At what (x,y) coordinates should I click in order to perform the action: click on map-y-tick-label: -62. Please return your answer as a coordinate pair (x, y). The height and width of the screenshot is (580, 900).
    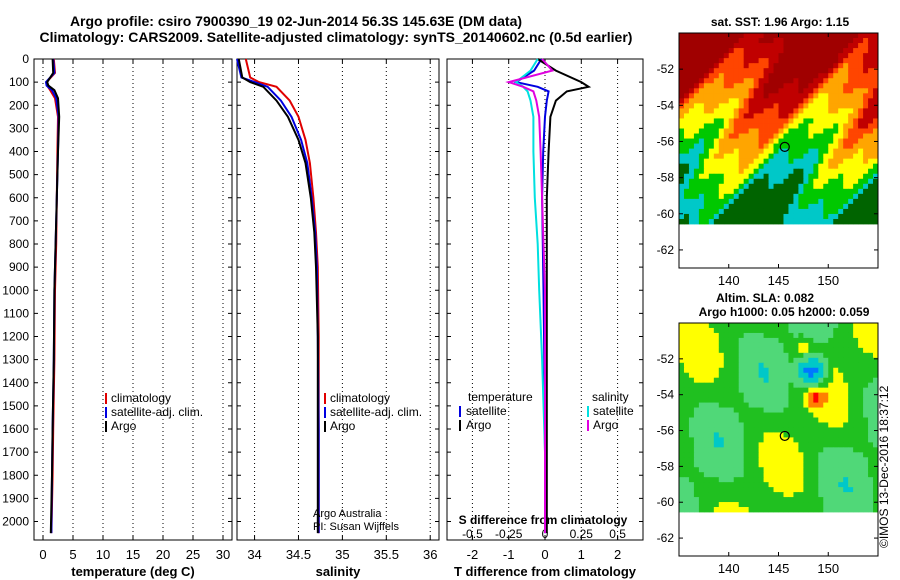
    Looking at the image, I should click on (666, 538).